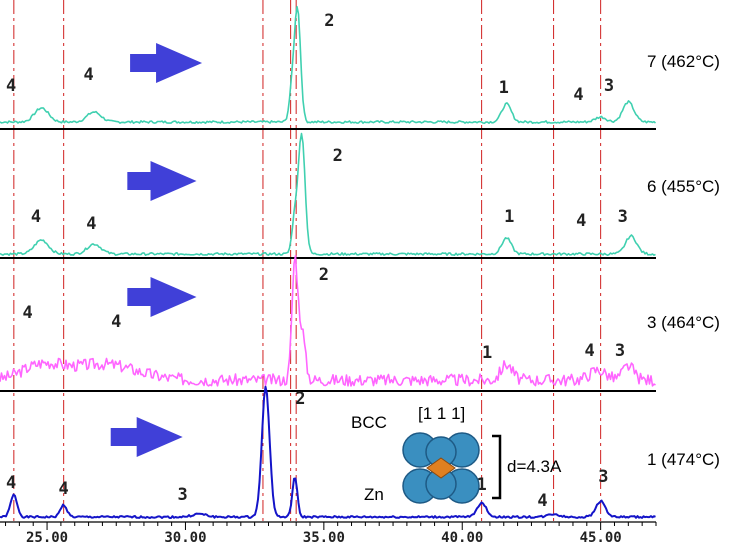 The width and height of the screenshot is (748, 545). I want to click on shift-arrows, so click(156, 250).